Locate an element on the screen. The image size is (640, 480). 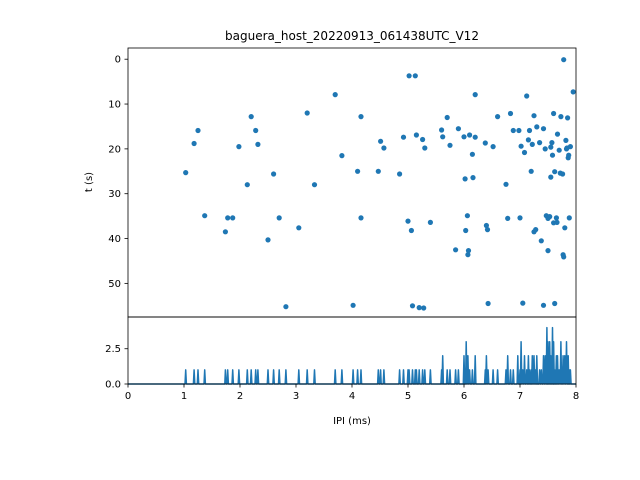
y-tick-label: 50 is located at coordinates (114, 284).